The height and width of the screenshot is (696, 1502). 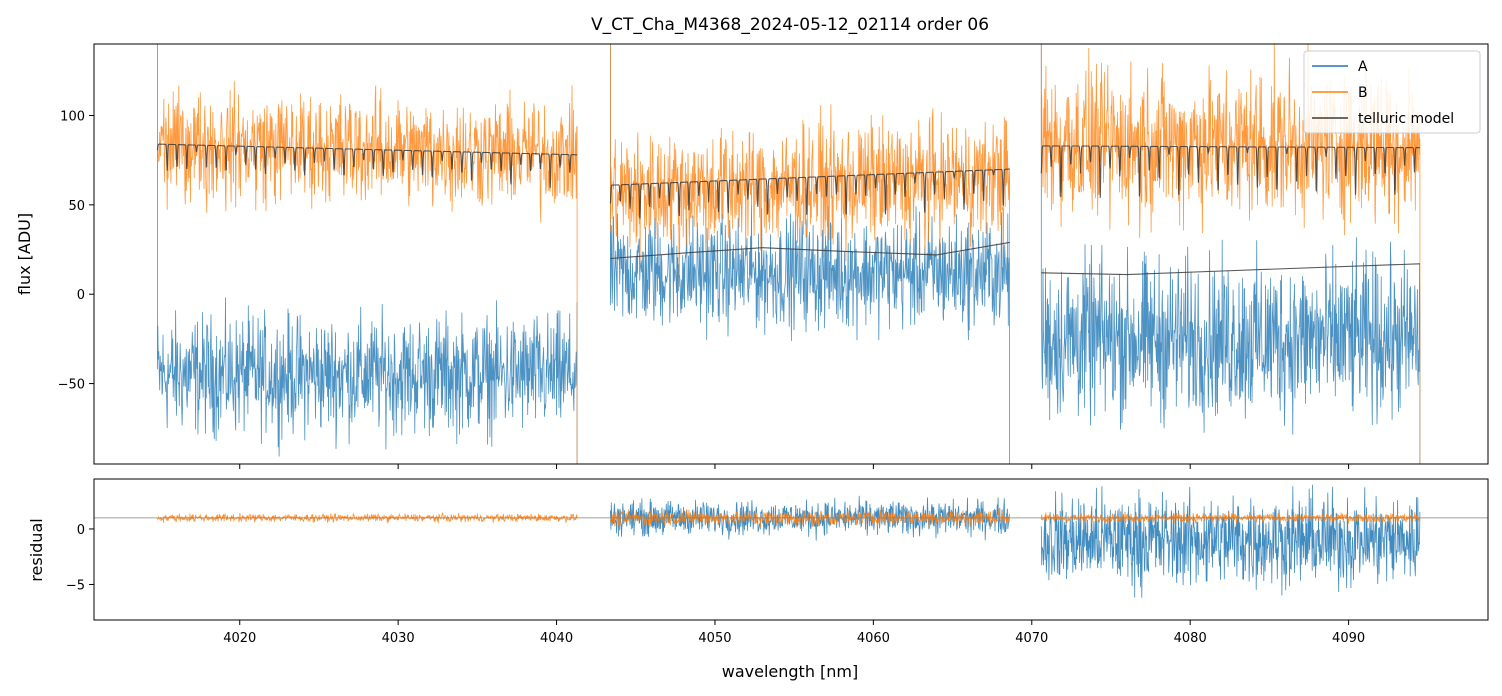 What do you see at coordinates (71, 385) in the screenshot?
I see `flux-y-tick-label: −50` at bounding box center [71, 385].